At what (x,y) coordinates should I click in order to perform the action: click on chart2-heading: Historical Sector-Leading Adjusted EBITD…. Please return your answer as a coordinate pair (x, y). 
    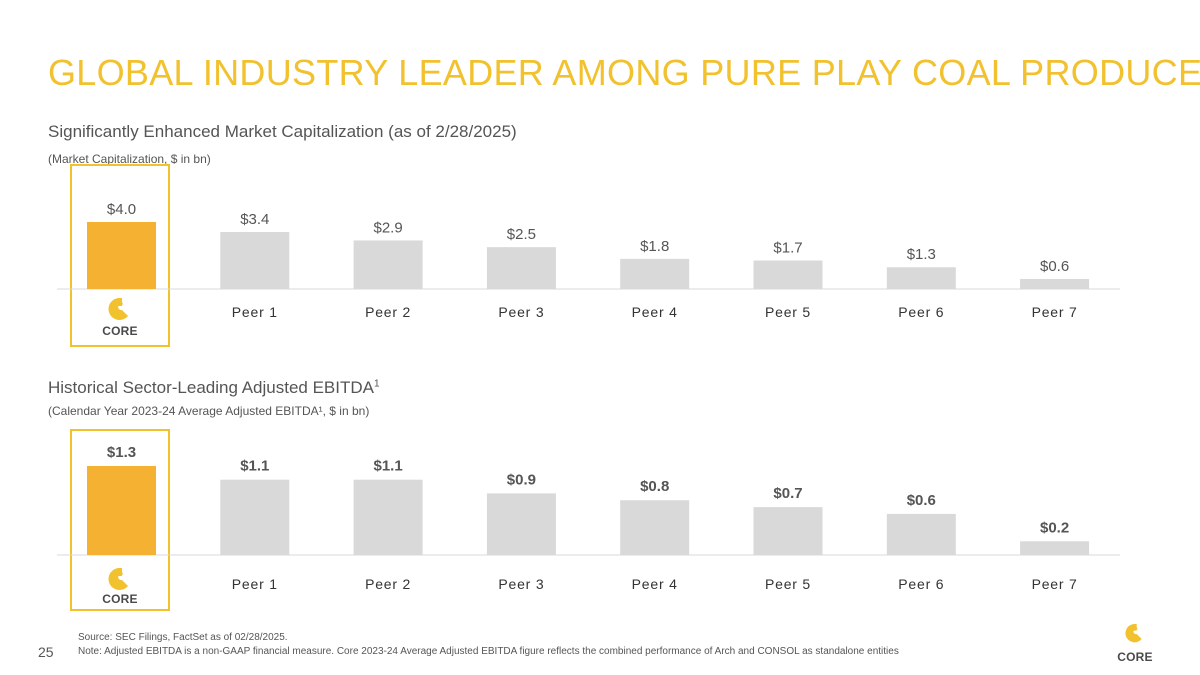
    Looking at the image, I should click on (214, 387).